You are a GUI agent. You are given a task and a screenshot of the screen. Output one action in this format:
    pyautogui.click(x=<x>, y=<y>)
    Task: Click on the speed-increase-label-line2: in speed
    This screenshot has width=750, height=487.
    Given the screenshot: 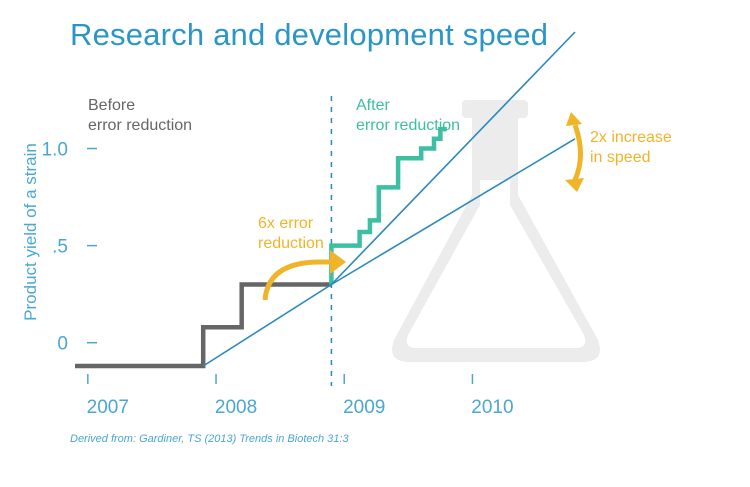 What is the action you would take?
    pyautogui.click(x=620, y=157)
    